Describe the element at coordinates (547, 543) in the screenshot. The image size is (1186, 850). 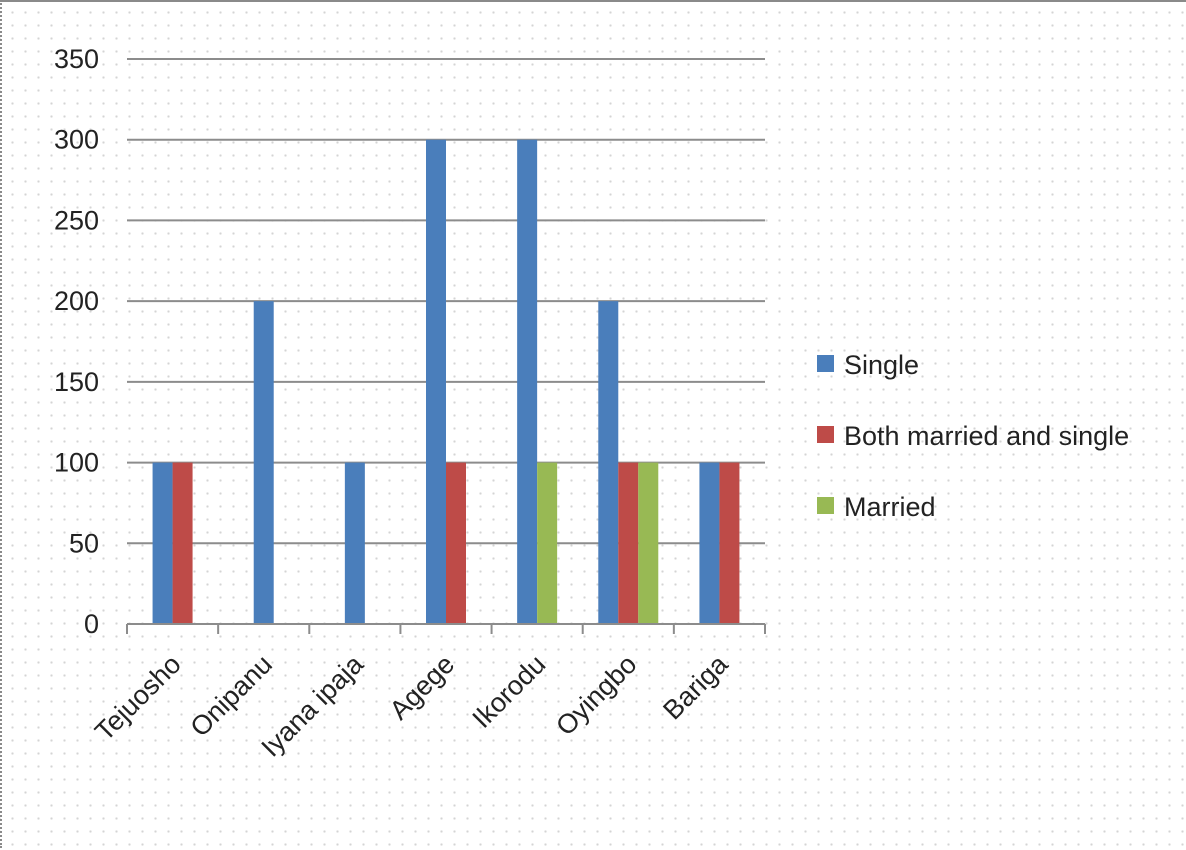
I see `bar-married-ikorodu` at that location.